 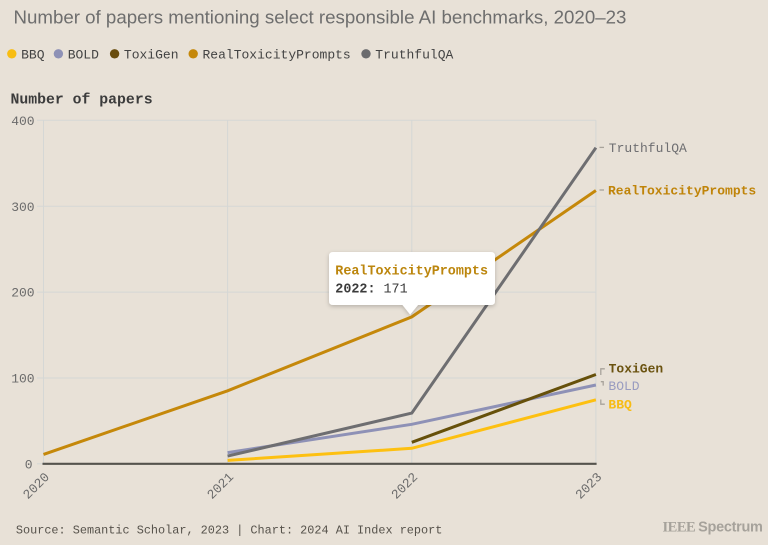 What do you see at coordinates (29, 464) in the screenshot?
I see `svg-text: 0` at bounding box center [29, 464].